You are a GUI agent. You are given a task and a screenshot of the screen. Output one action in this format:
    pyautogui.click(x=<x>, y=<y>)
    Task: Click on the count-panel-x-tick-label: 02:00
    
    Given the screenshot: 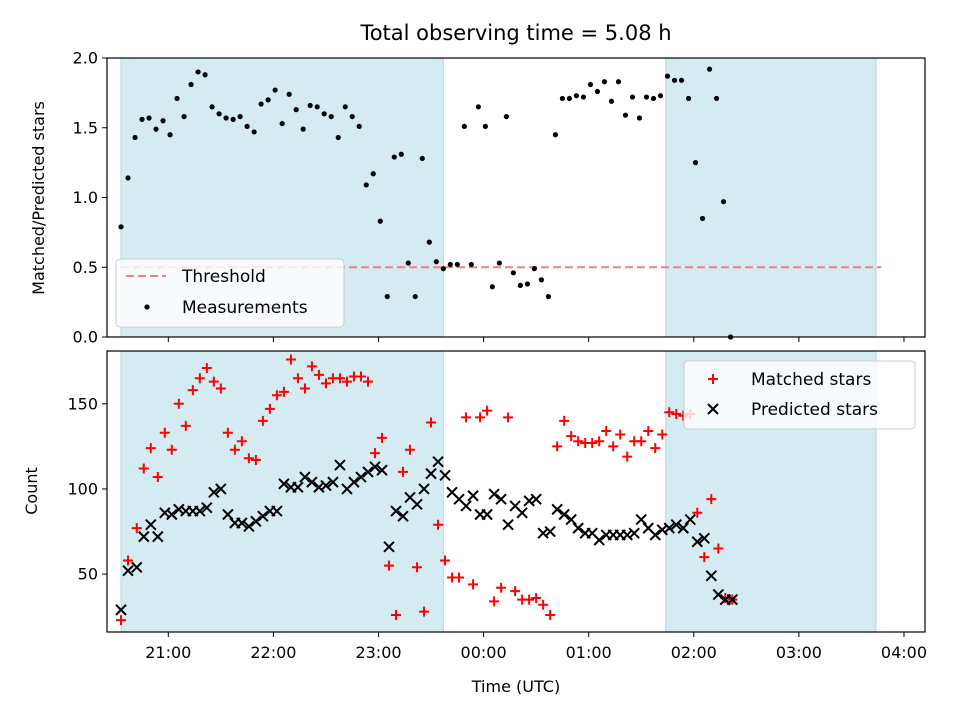 What is the action you would take?
    pyautogui.click(x=694, y=652)
    